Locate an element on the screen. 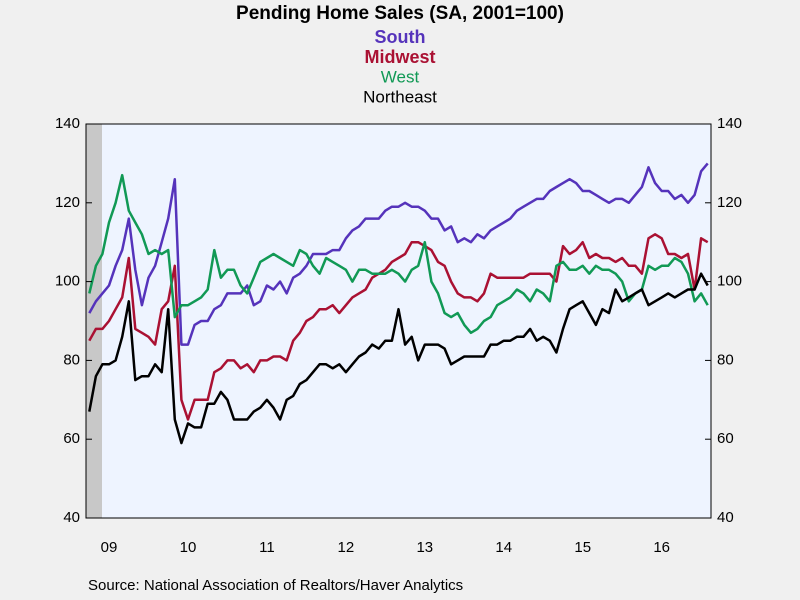  y-tick-label: 60 is located at coordinates (71, 438).